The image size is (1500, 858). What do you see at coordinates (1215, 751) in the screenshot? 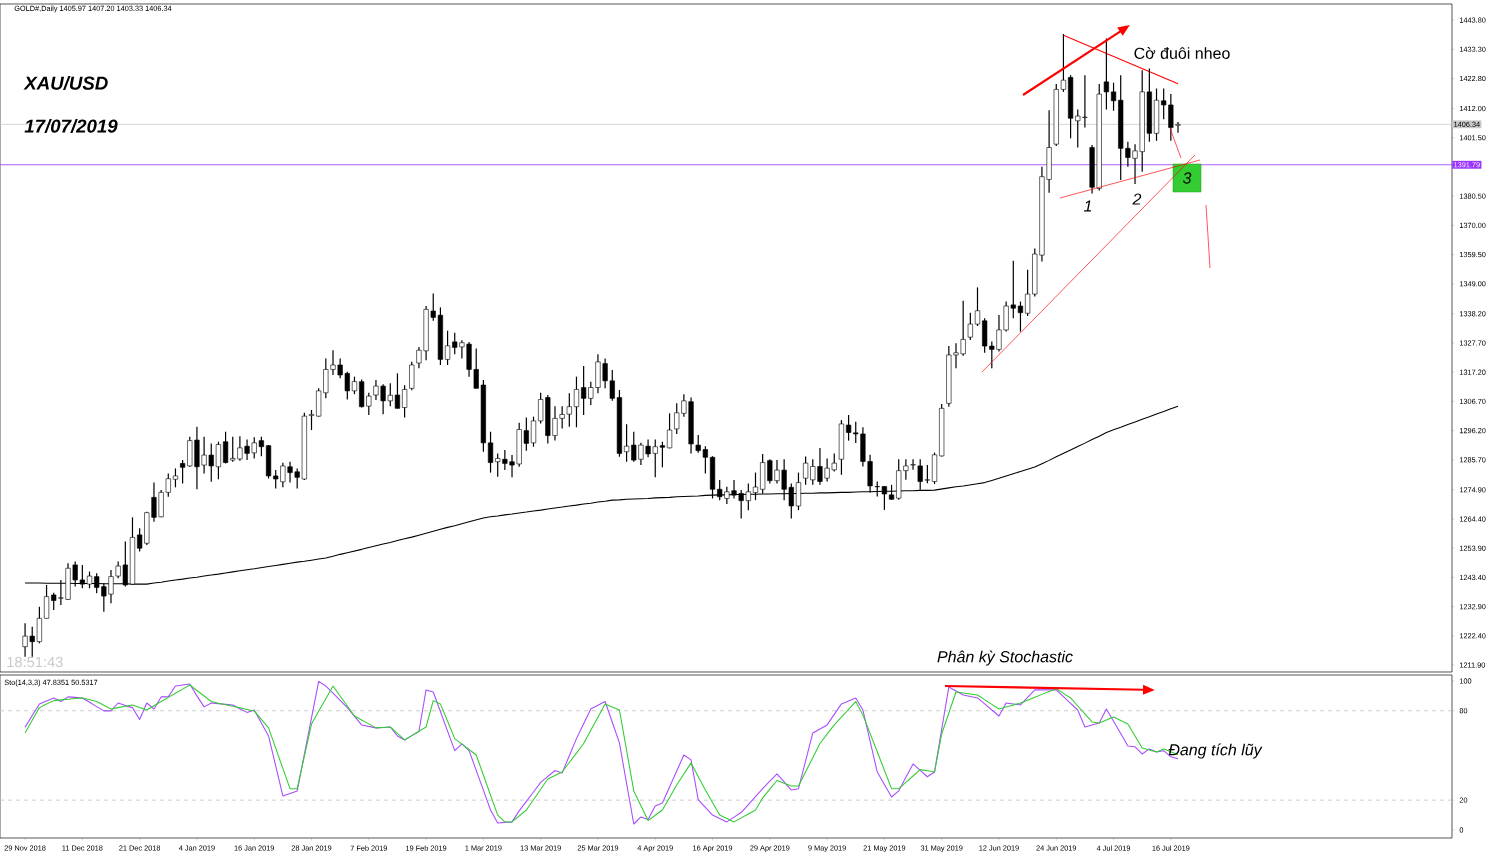
I see `annotation: Đang tích lũy` at bounding box center [1215, 751].